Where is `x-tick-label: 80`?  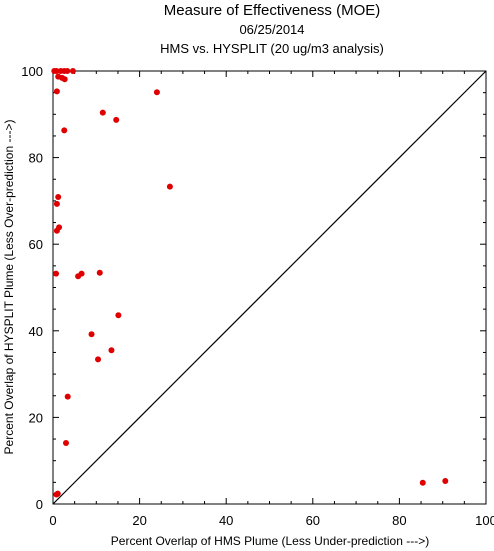 x-tick-label: 80 is located at coordinates (399, 520).